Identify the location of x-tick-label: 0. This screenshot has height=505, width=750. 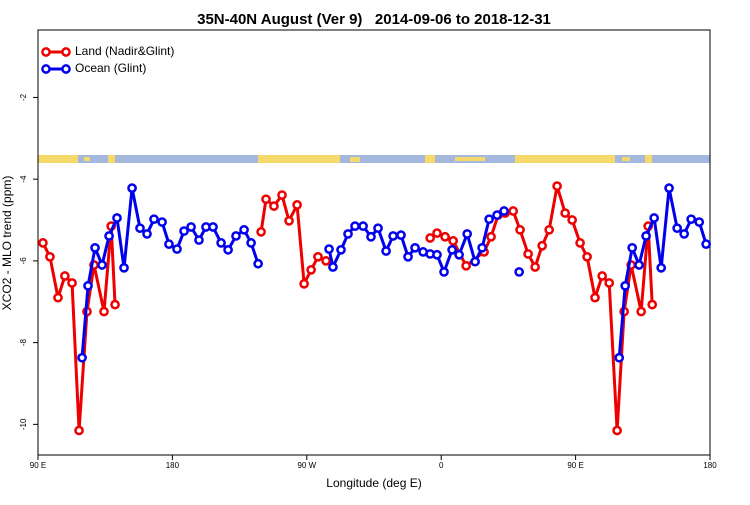
(441, 465).